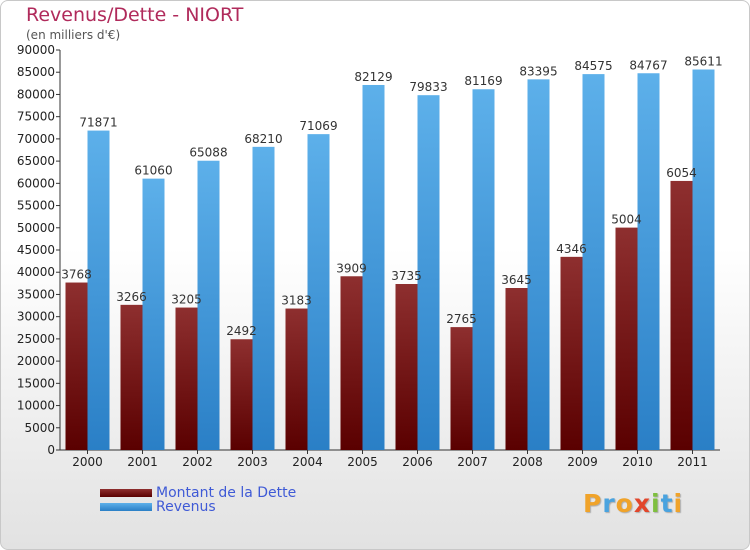  I want to click on data-label-dette: 3909, so click(351, 268).